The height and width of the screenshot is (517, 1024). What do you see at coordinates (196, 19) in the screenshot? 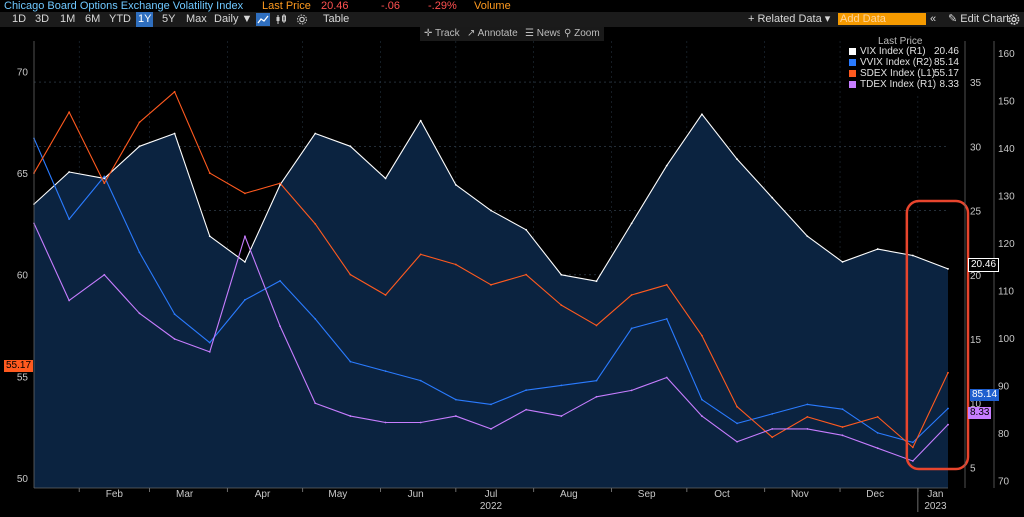
I see `range-max-button: Max` at bounding box center [196, 19].